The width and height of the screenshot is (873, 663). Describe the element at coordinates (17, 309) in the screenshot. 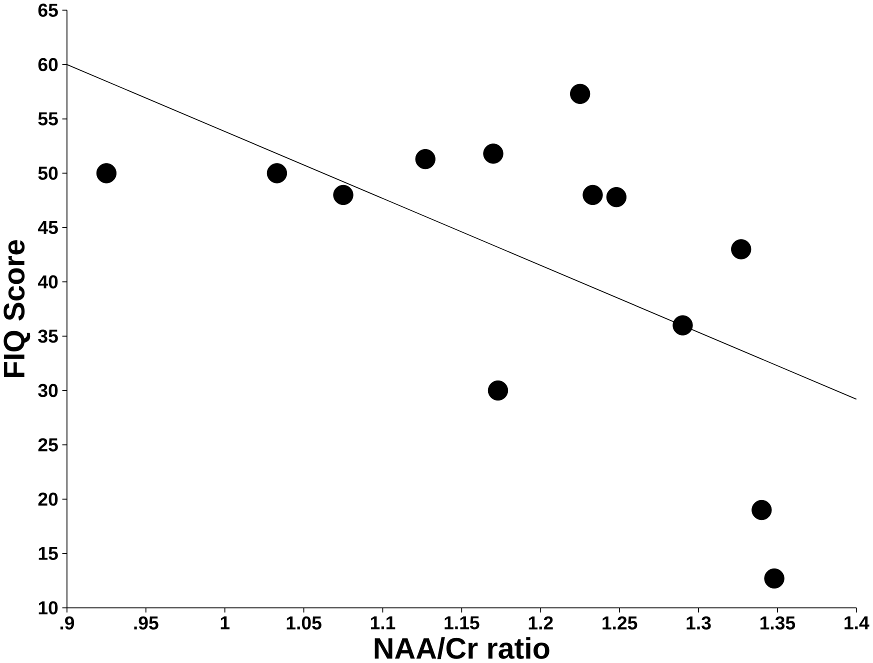

I see `y-axis-title: FIQ Score` at that location.